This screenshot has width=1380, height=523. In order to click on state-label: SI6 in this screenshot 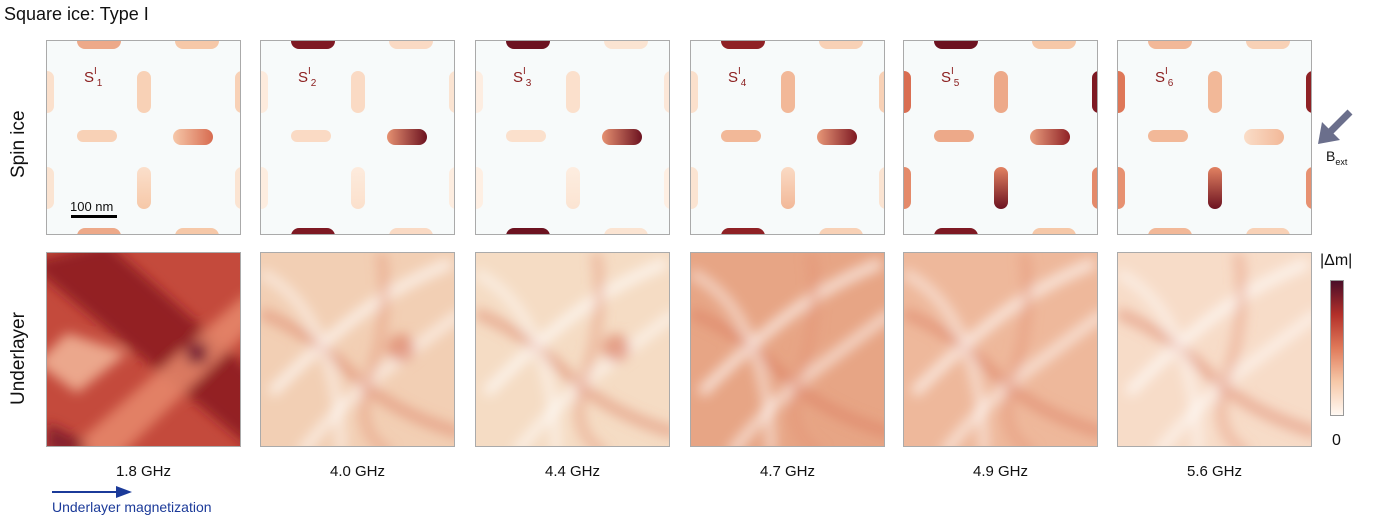, I will do `click(1164, 77)`.